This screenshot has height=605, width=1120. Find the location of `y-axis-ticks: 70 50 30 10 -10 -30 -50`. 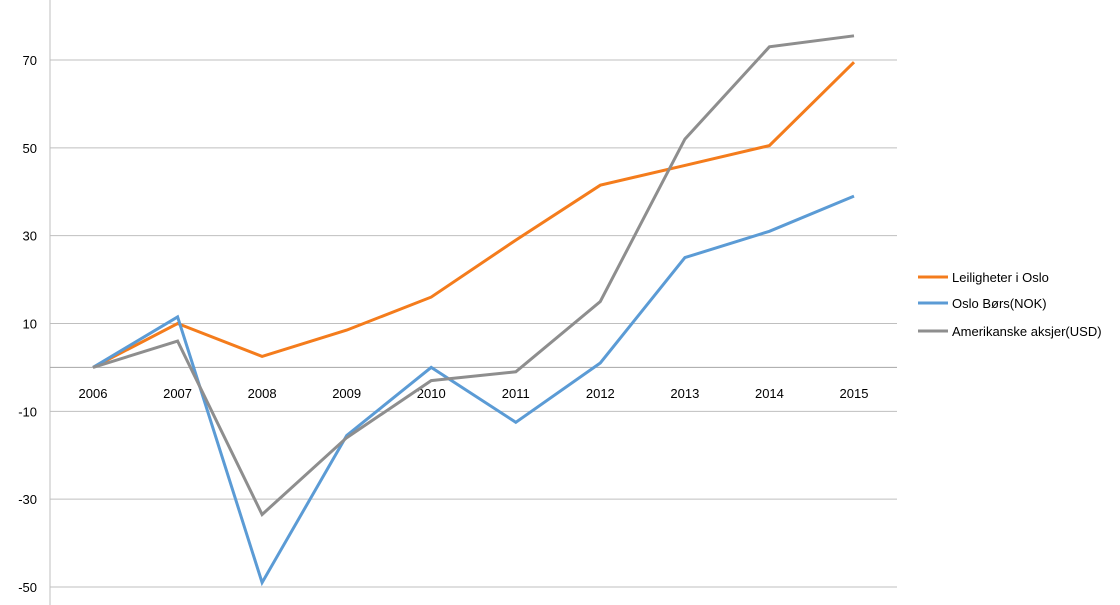

y-axis-ticks: 70 50 30 10 -10 -30 -50 is located at coordinates (27, 324).